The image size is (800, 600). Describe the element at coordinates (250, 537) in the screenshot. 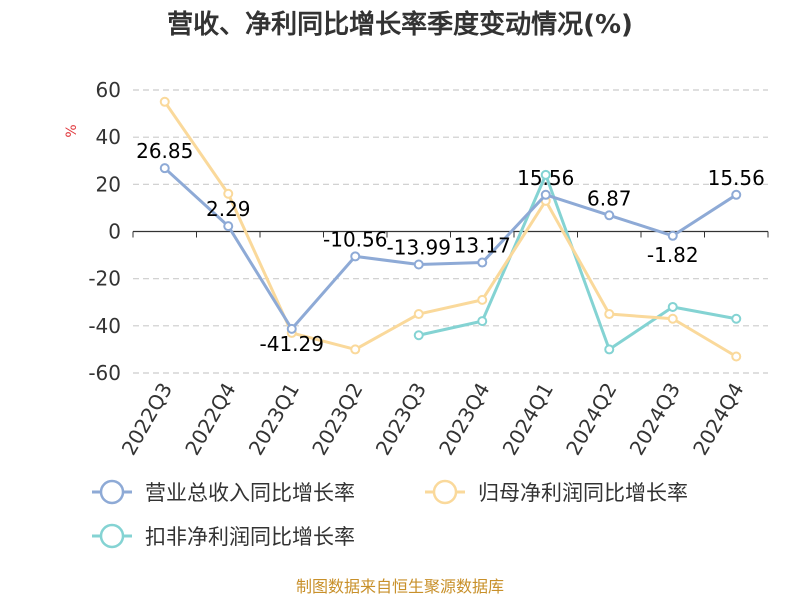

I see `legend-label: 扣非净利润同比增长率` at that location.